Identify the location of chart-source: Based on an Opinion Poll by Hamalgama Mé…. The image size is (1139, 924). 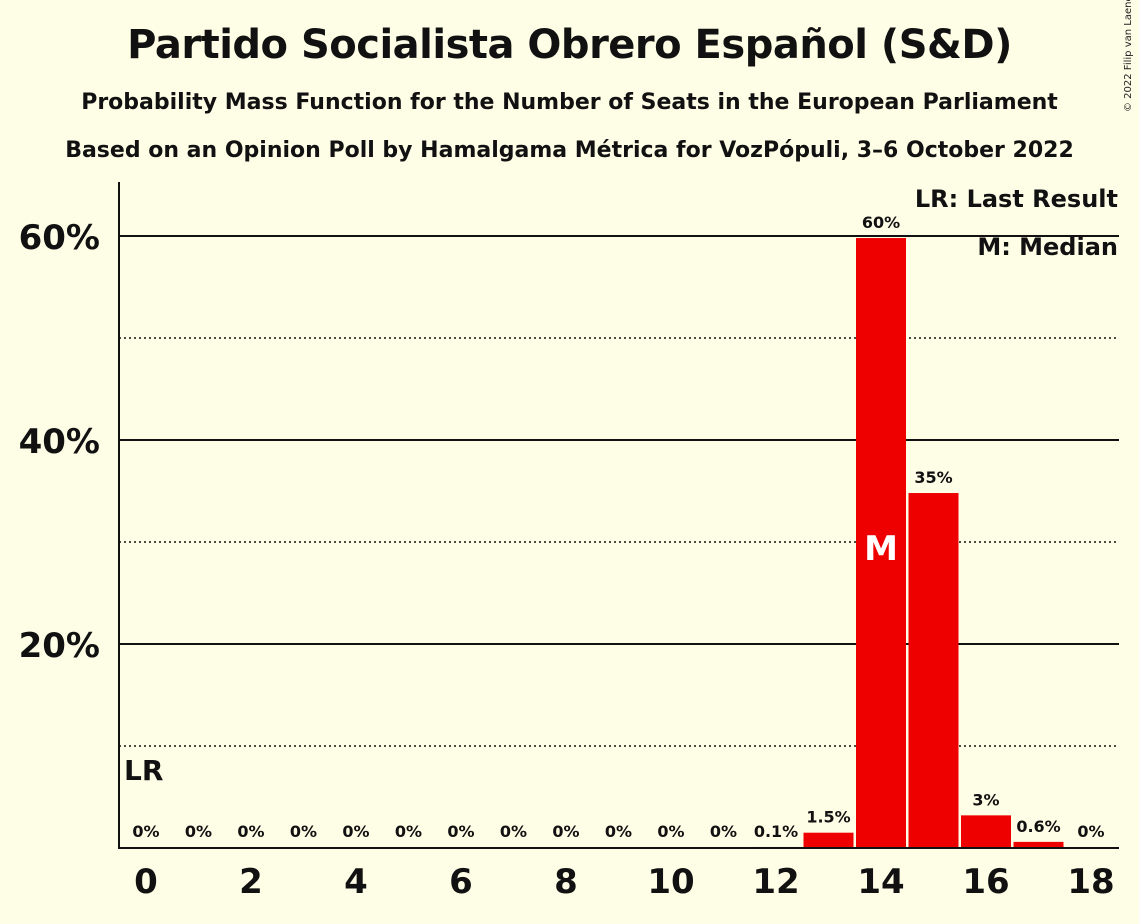
(569, 150).